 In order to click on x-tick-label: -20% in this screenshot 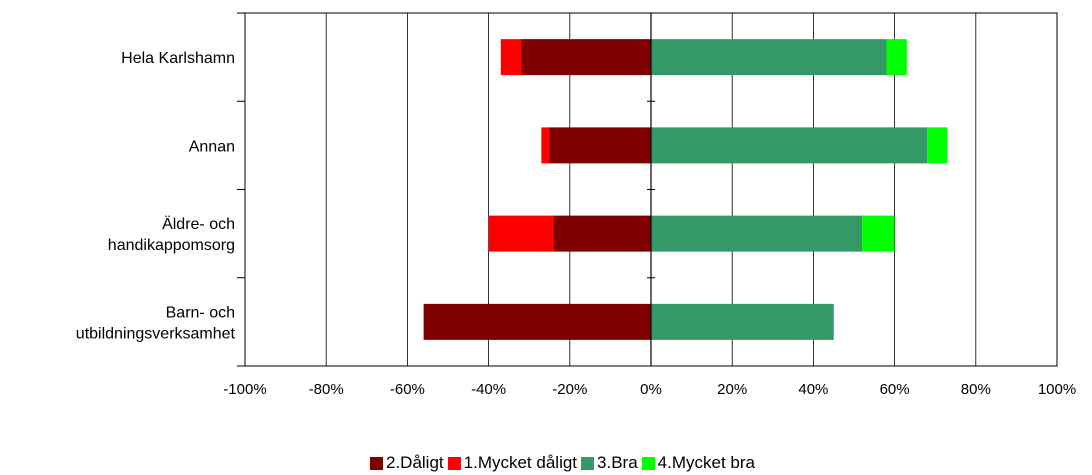, I will do `click(569, 389)`.